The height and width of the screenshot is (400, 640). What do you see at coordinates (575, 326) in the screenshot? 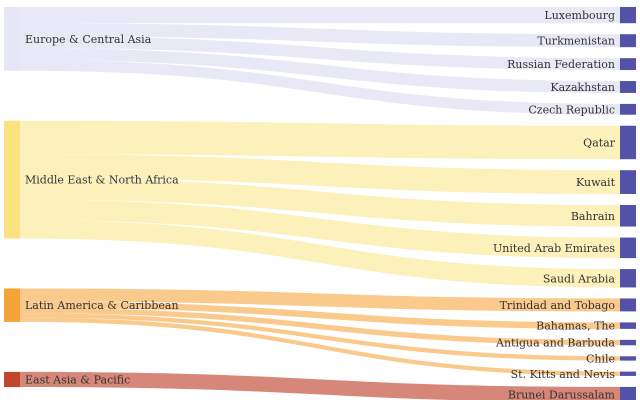
I see `target-label-bahamas-the: Bahamas, The` at bounding box center [575, 326].